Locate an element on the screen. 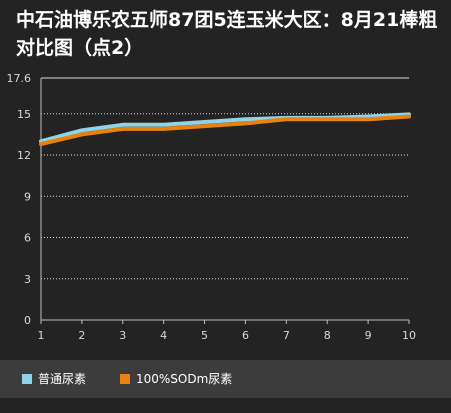 The width and height of the screenshot is (451, 413). legend-item-series-1: 普通尿素 is located at coordinates (54, 379).